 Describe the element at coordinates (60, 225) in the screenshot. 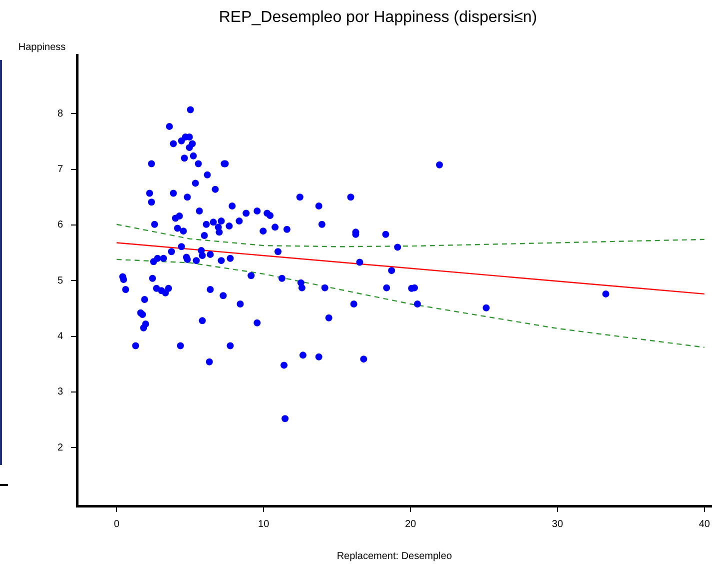

I see `y-tick-label: 6` at that location.